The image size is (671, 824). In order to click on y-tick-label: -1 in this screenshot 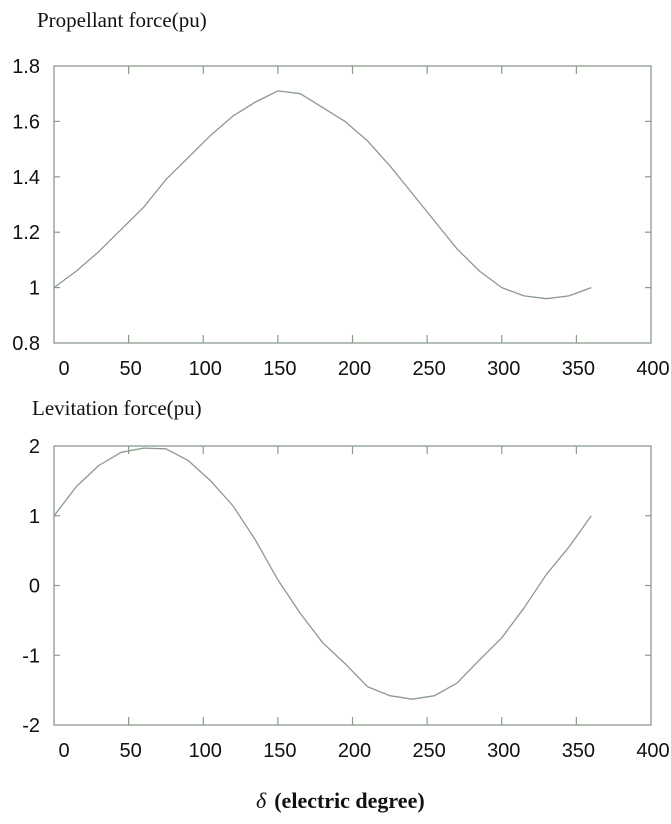, I will do `click(31, 656)`.